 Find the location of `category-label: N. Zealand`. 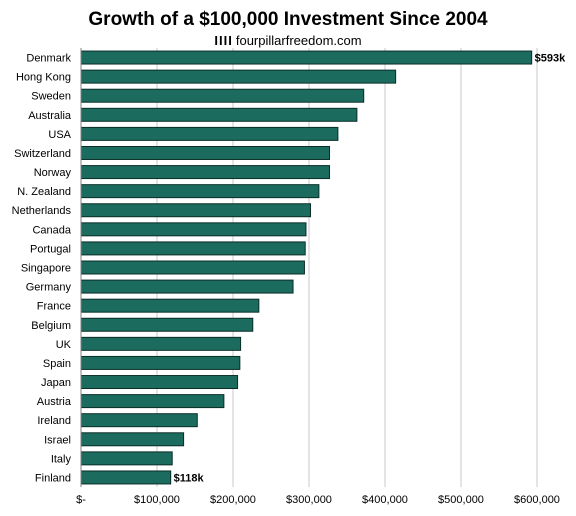

category-label: N. Zealand is located at coordinates (44, 192).